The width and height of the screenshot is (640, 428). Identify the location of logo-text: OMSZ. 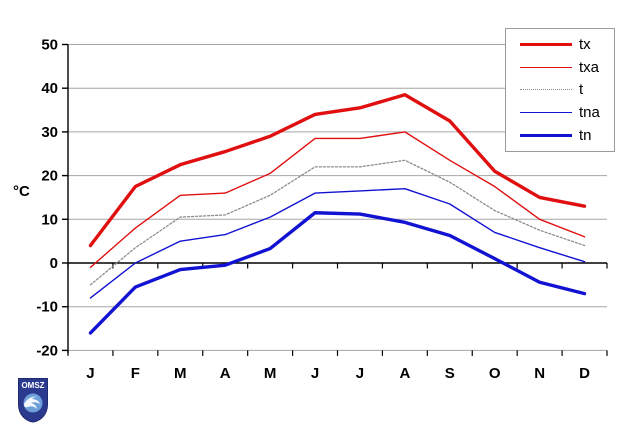
(32, 385).